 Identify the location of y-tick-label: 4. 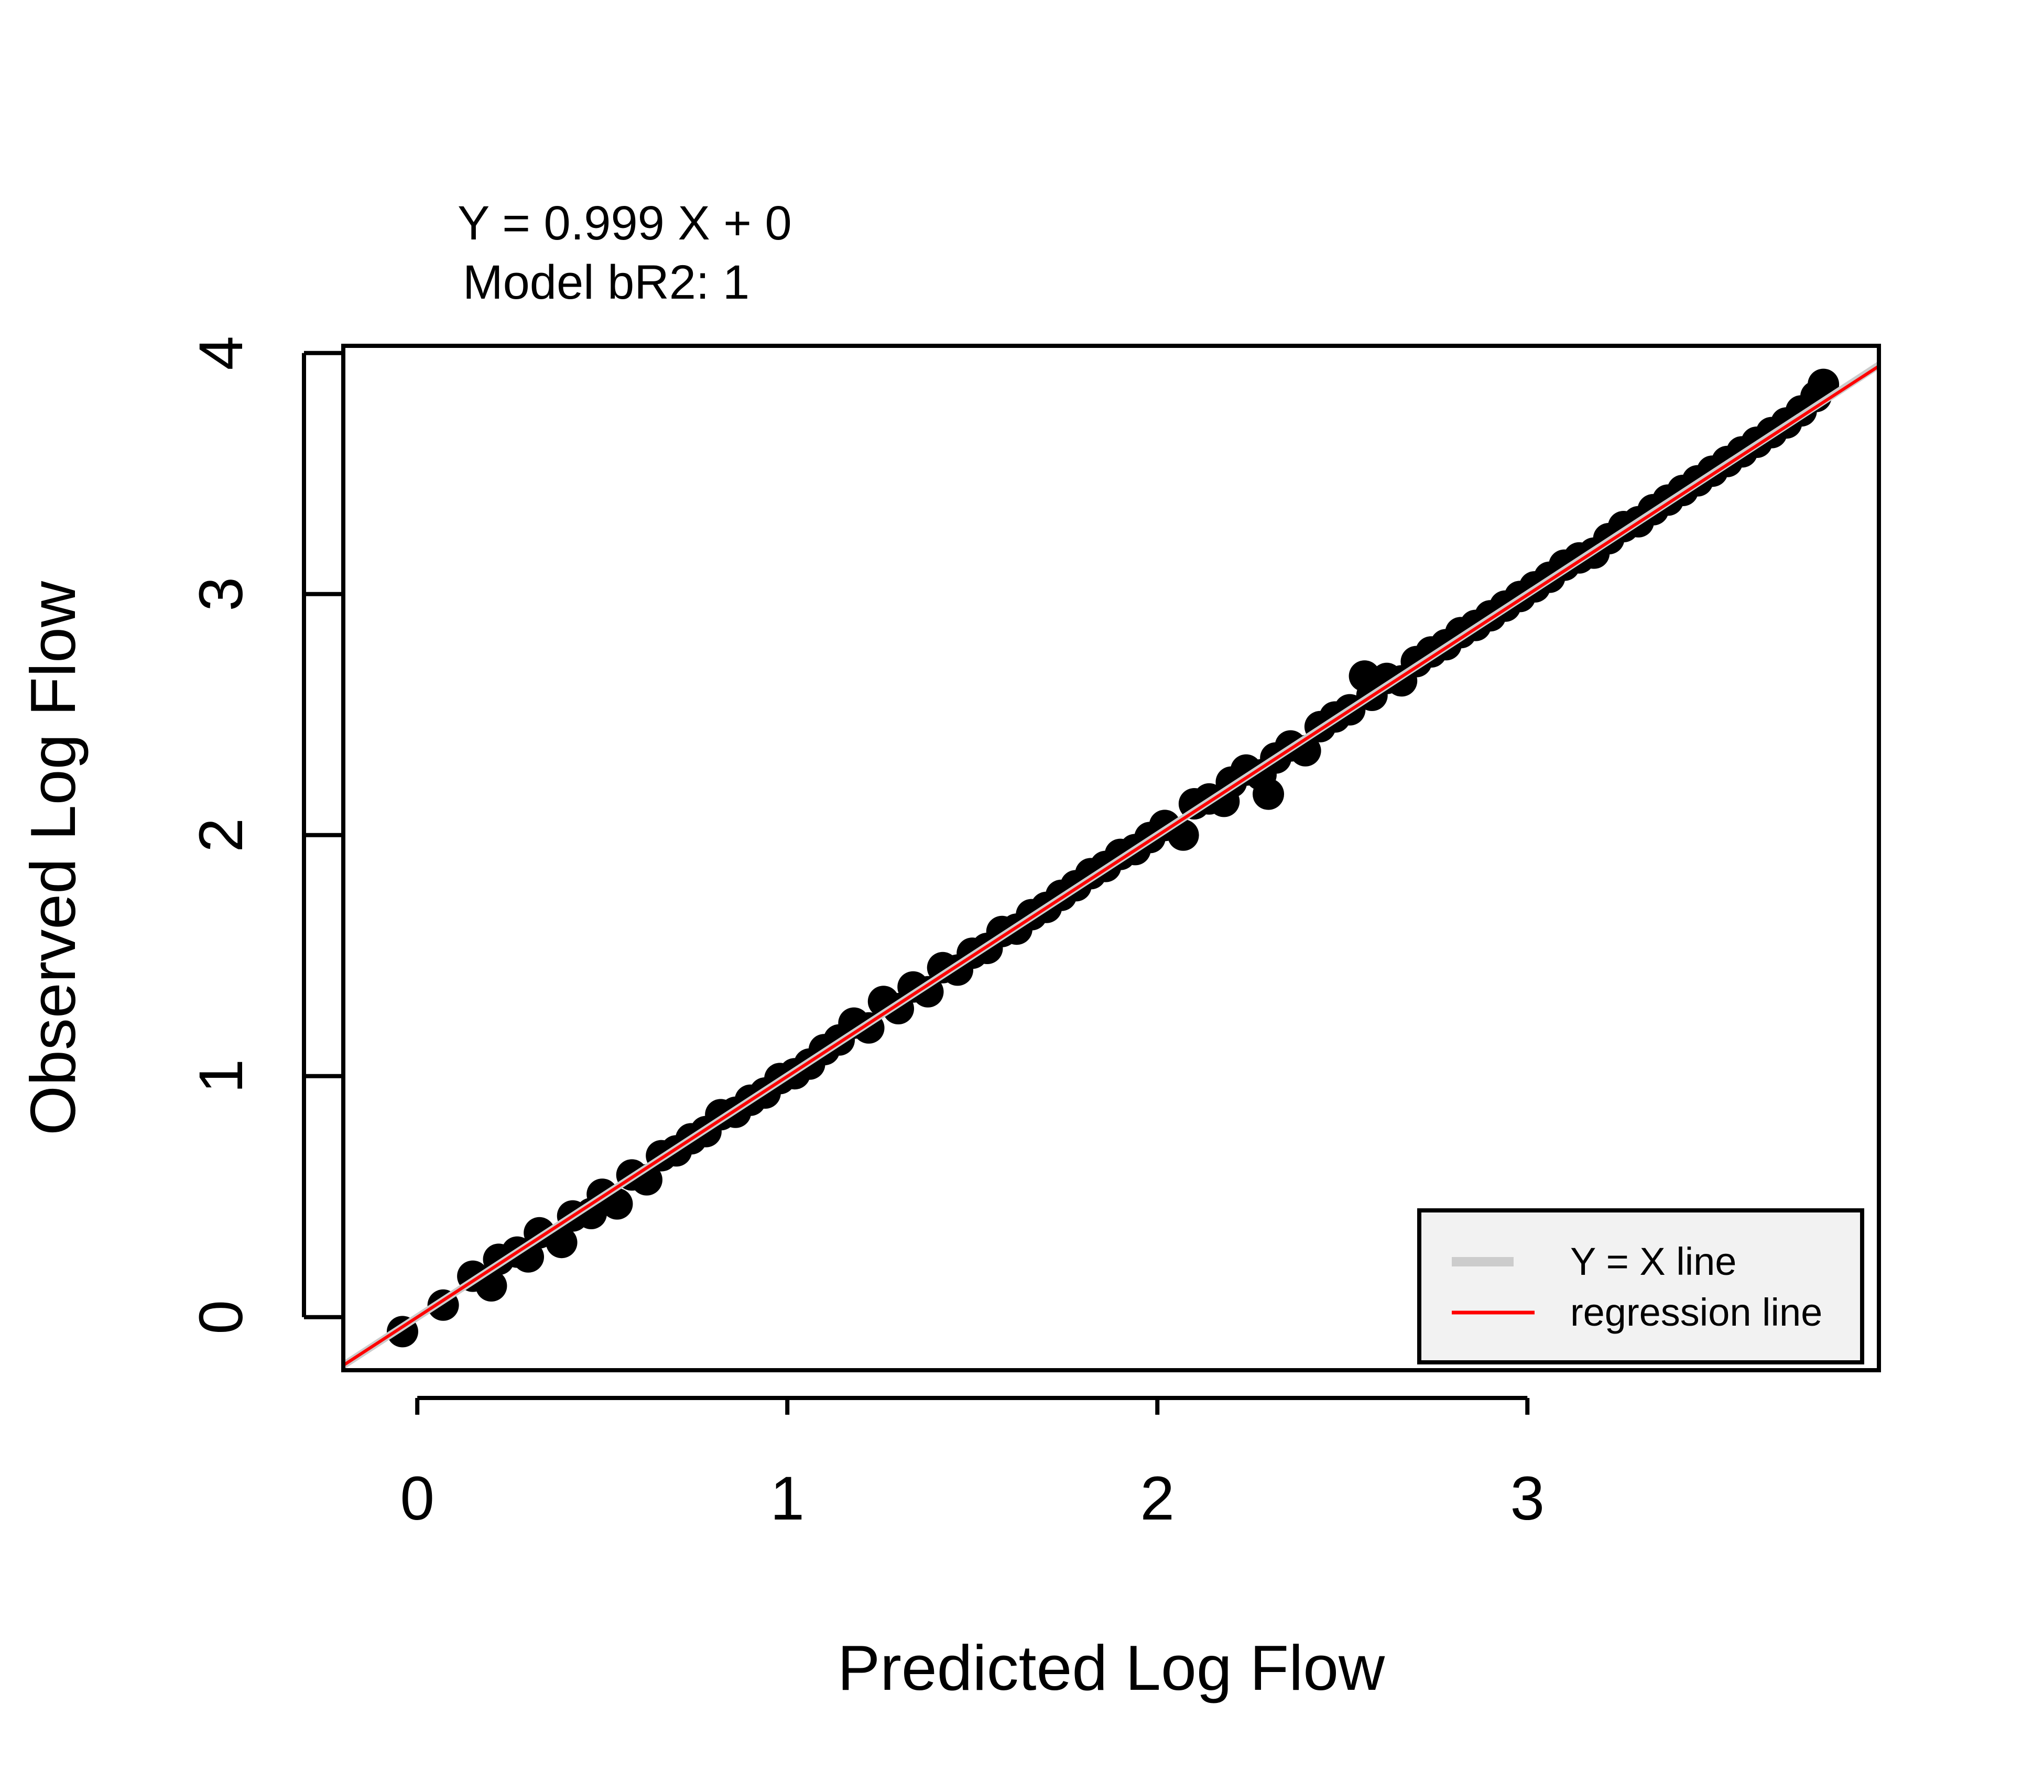
(221, 353).